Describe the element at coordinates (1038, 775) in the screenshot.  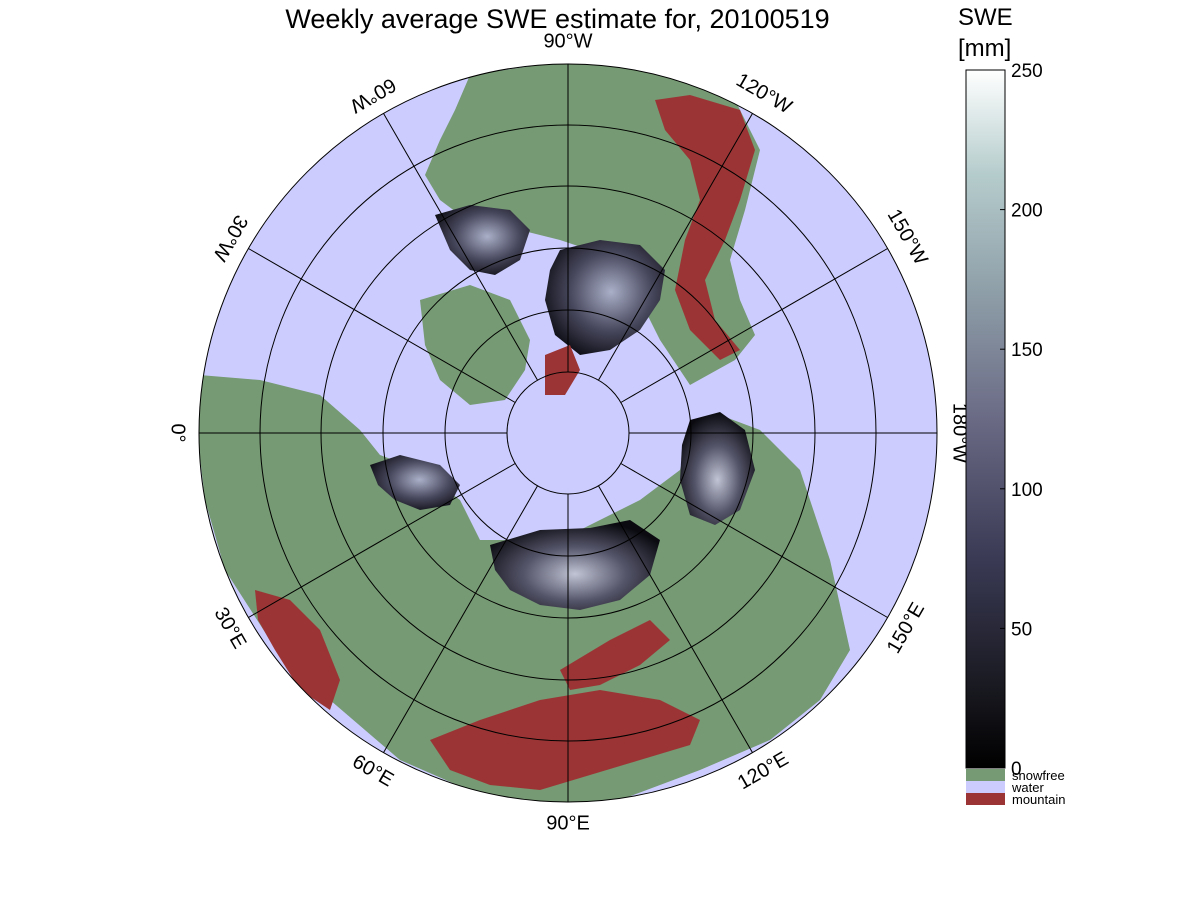
I see `legend-label-snowfree: snowfree` at that location.